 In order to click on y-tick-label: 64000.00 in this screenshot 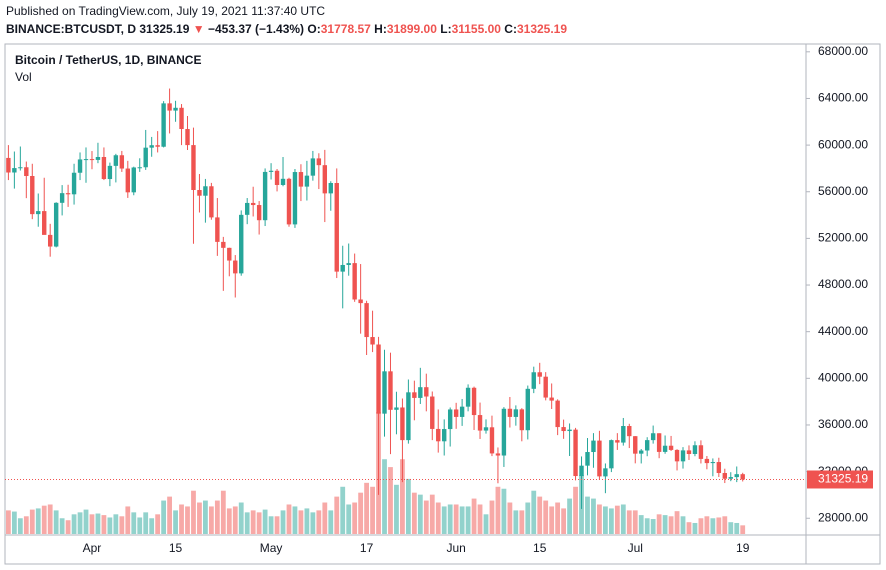, I will do `click(843, 98)`.